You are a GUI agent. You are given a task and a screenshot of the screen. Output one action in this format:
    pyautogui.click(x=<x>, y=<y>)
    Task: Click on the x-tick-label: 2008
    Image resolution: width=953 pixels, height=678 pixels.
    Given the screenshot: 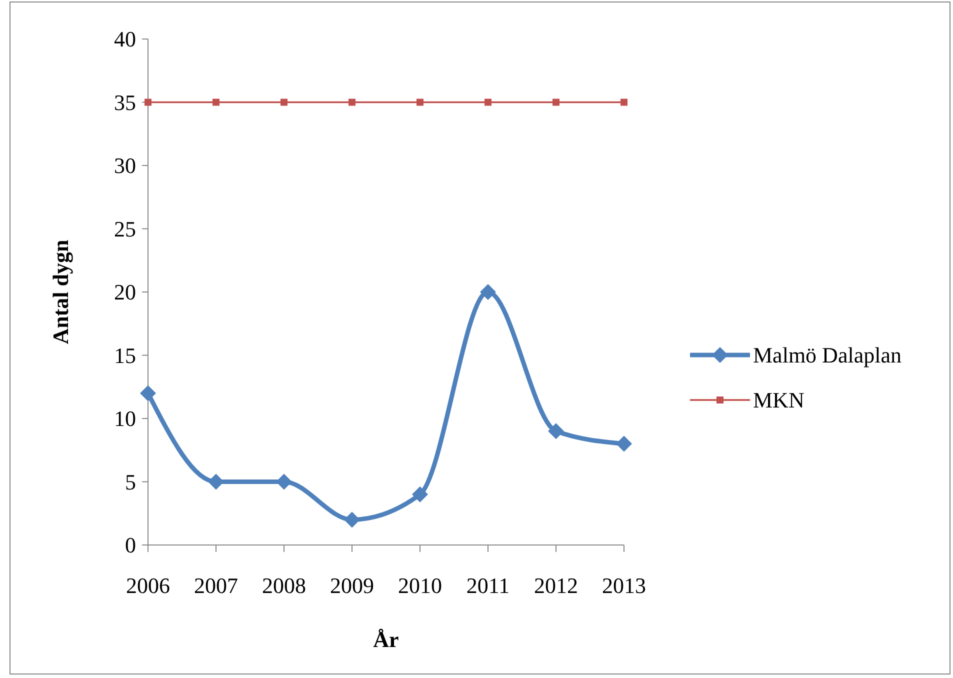 What is the action you would take?
    pyautogui.click(x=284, y=585)
    